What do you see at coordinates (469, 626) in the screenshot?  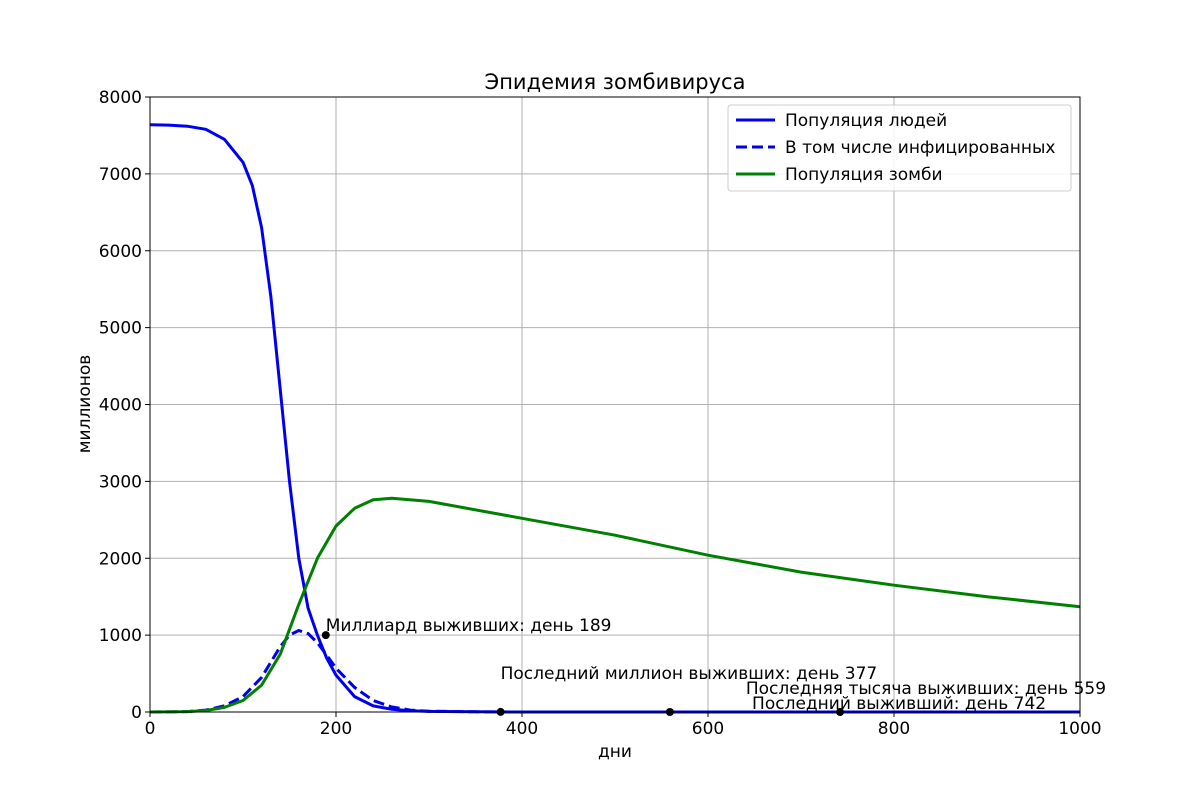 I see `marker-label: Миллиард выживших: день 189` at bounding box center [469, 626].